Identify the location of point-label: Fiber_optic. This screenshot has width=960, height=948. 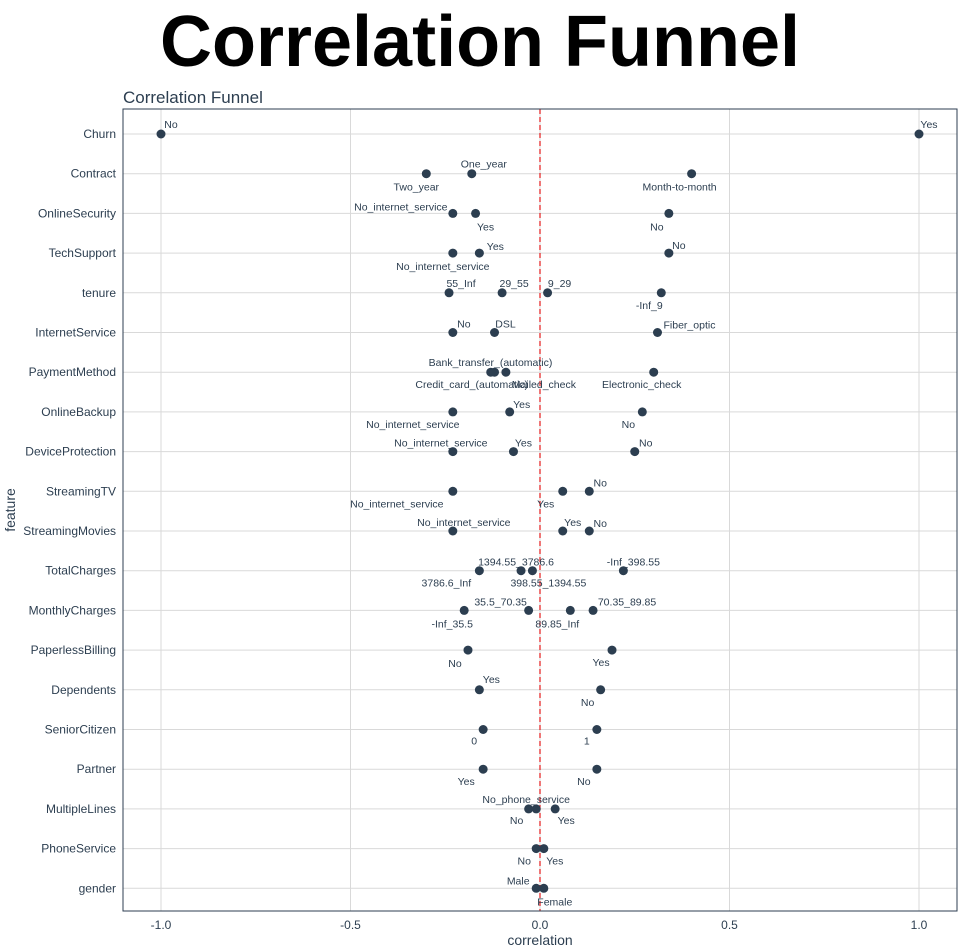
(690, 326).